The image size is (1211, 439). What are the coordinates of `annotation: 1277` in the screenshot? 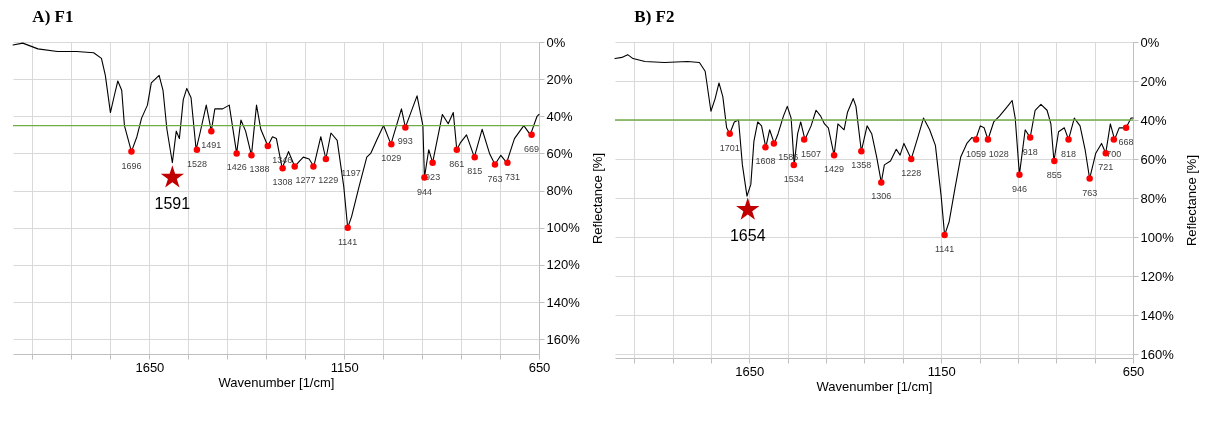 It's located at (305, 180).